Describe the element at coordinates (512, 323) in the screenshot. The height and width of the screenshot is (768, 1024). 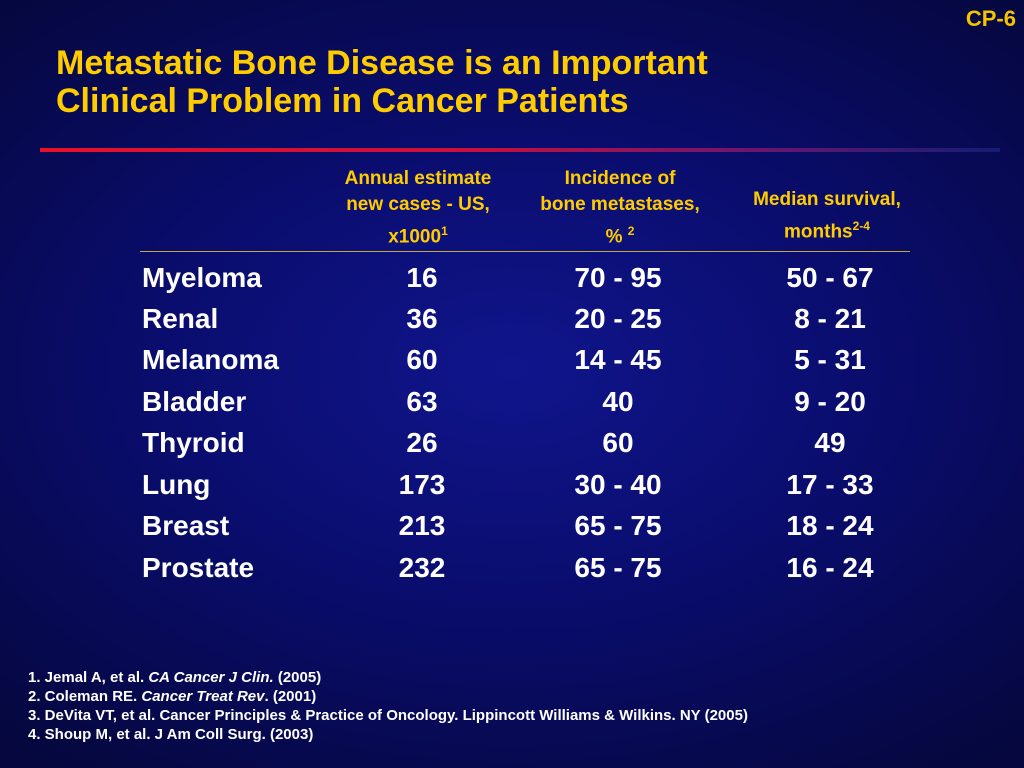
I see `table-row: Renal 36 20 - 25 8 - 21` at that location.